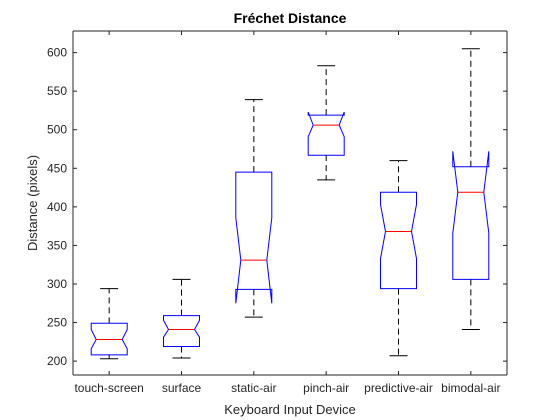  I want to click on box-bimodal-air, so click(471, 189).